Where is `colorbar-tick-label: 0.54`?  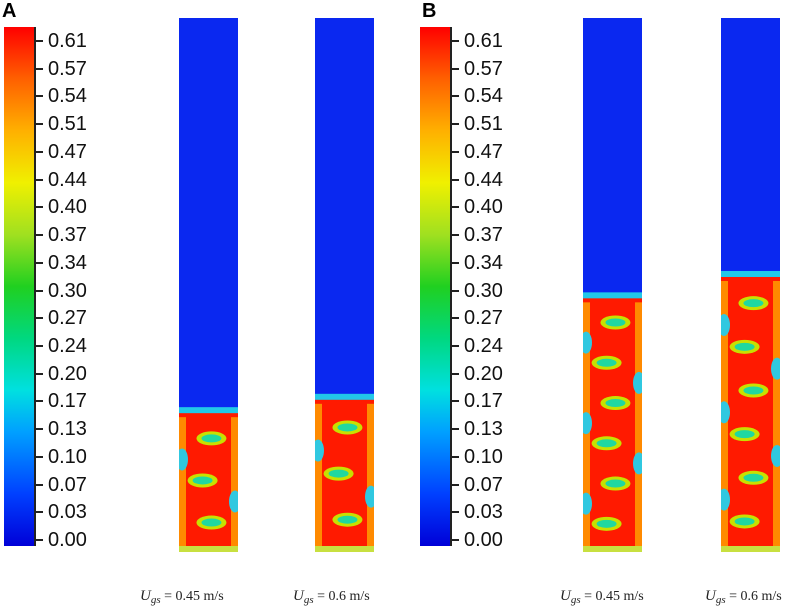
colorbar-tick-label: 0.54 is located at coordinates (67, 96).